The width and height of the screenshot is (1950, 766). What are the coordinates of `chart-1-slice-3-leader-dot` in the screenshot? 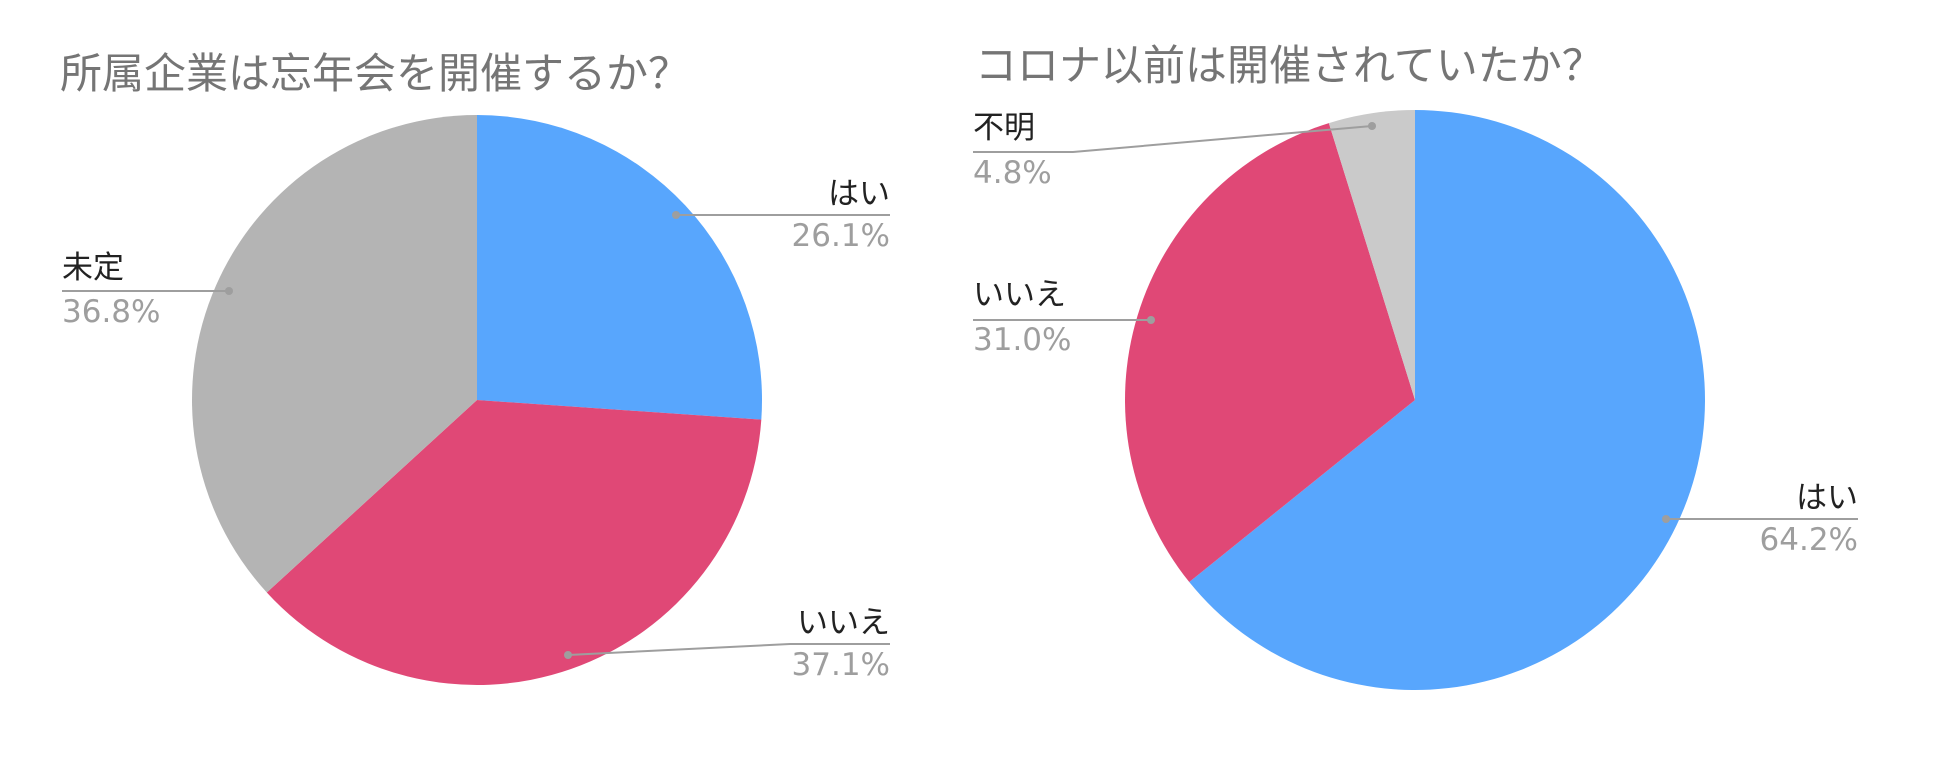 It's located at (229, 291).